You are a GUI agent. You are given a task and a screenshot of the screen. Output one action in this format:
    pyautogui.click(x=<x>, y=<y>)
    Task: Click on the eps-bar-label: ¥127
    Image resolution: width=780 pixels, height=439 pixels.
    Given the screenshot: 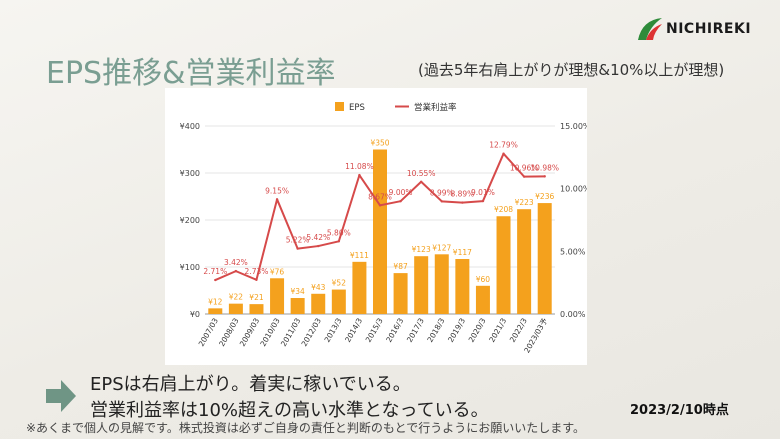 What is the action you would take?
    pyautogui.click(x=441, y=247)
    